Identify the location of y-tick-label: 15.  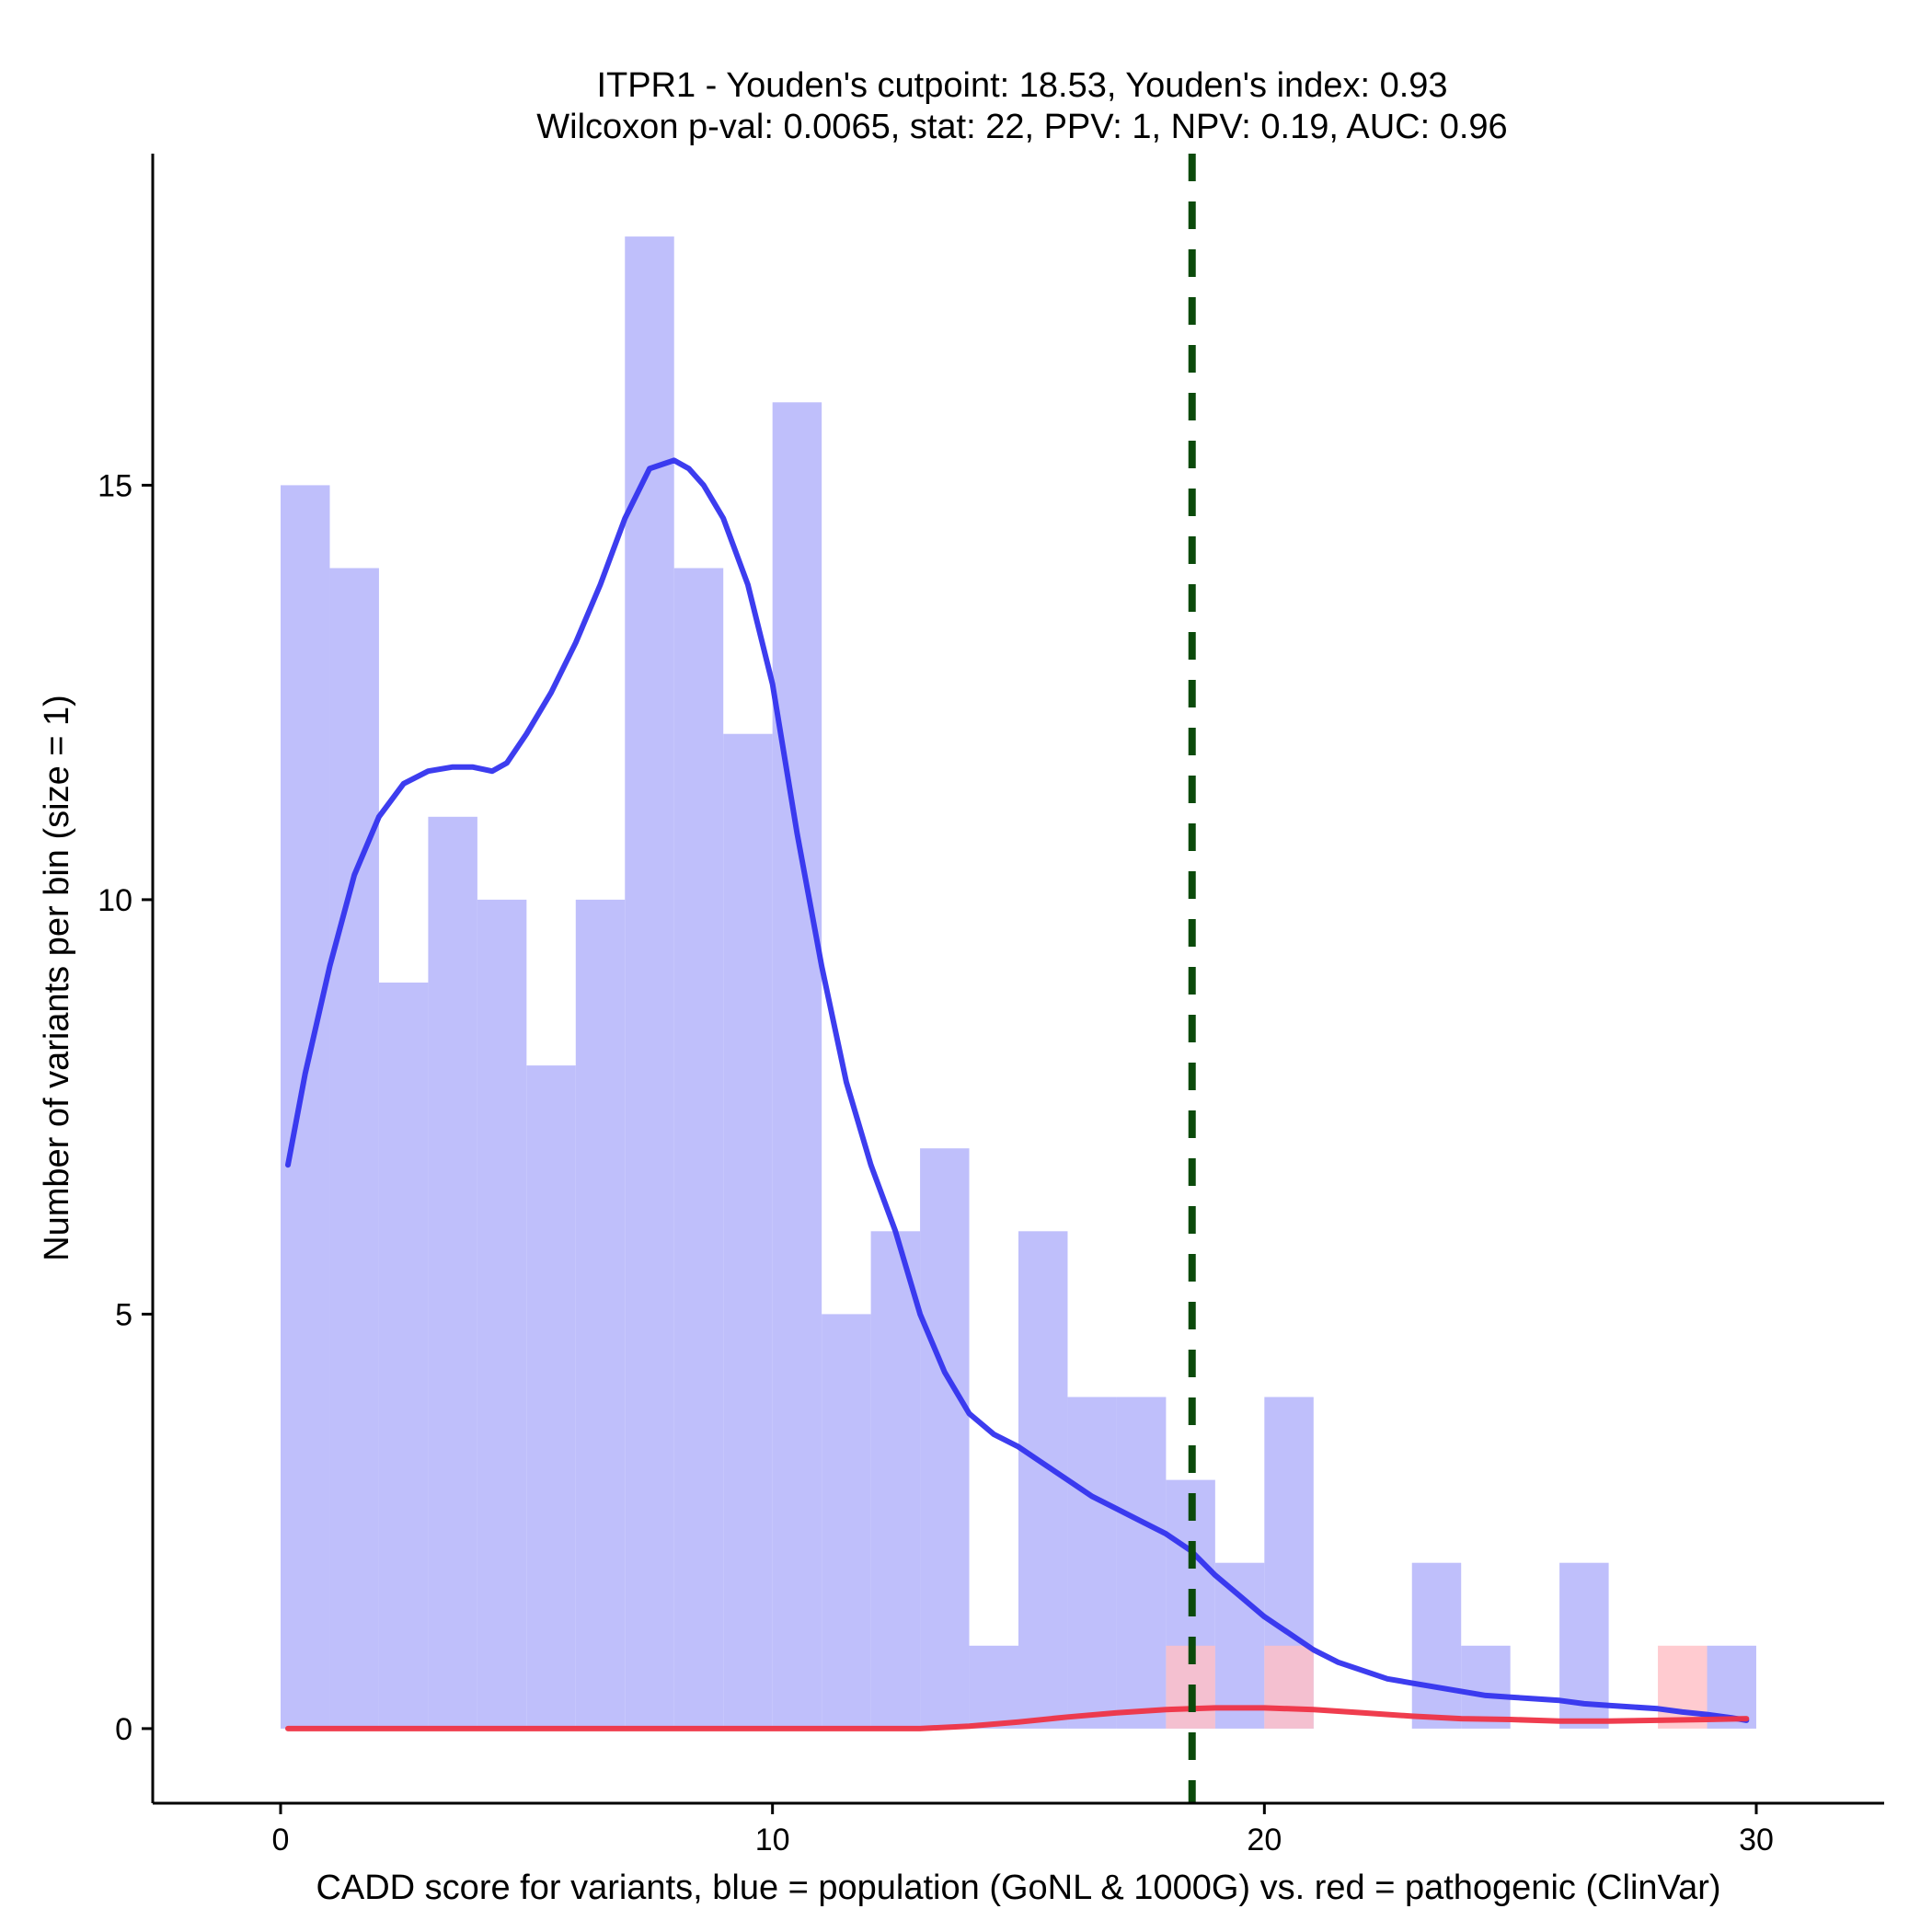
(115, 485).